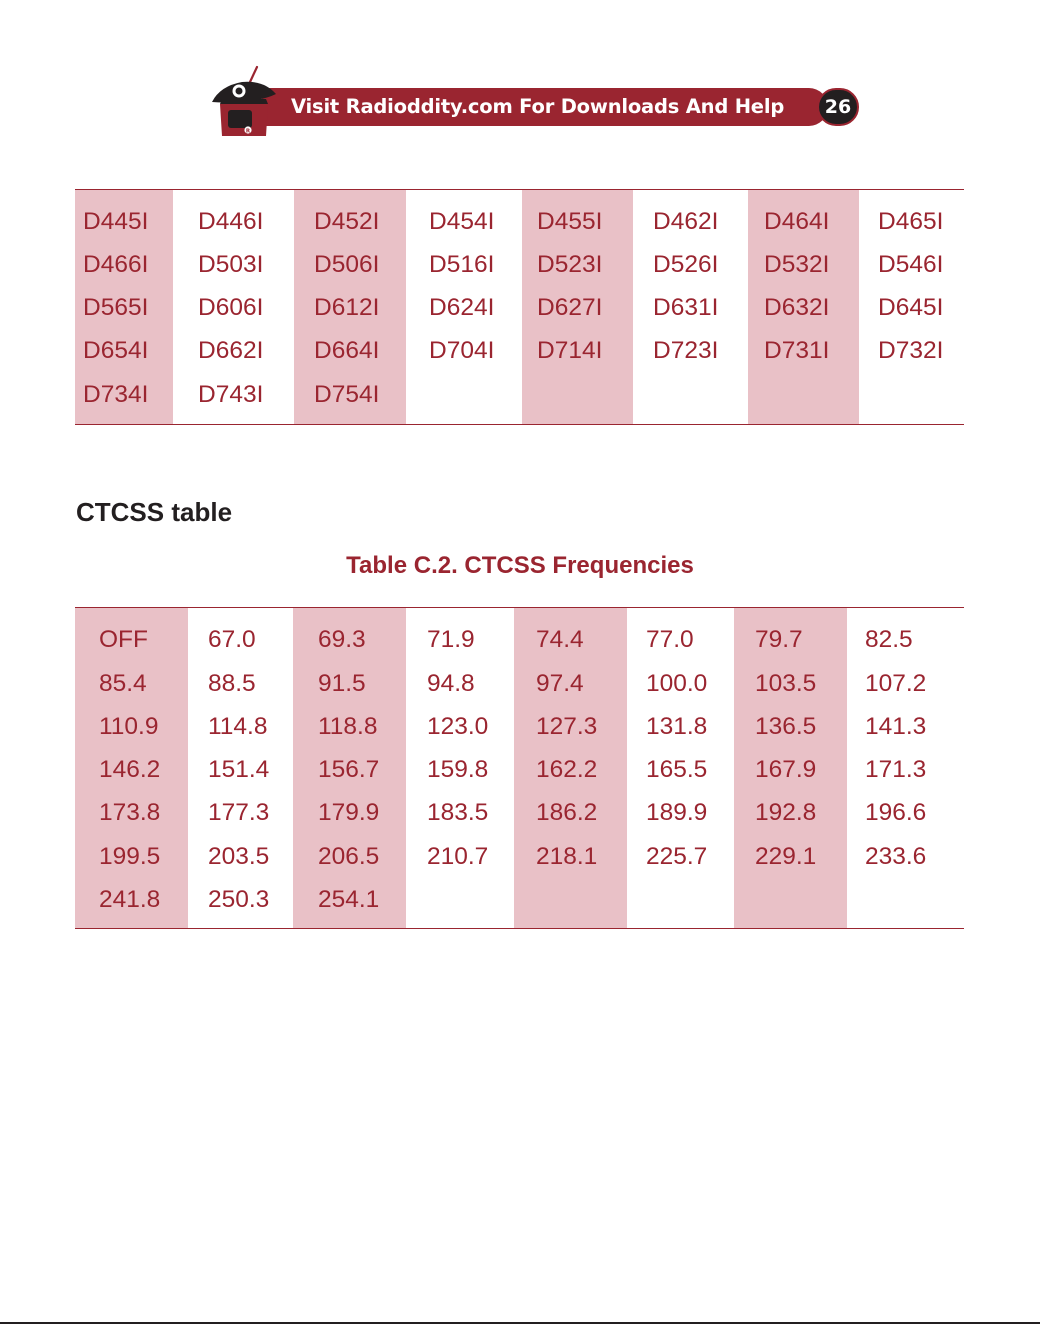  What do you see at coordinates (838, 107) in the screenshot?
I see `page-number-badge: 26` at bounding box center [838, 107].